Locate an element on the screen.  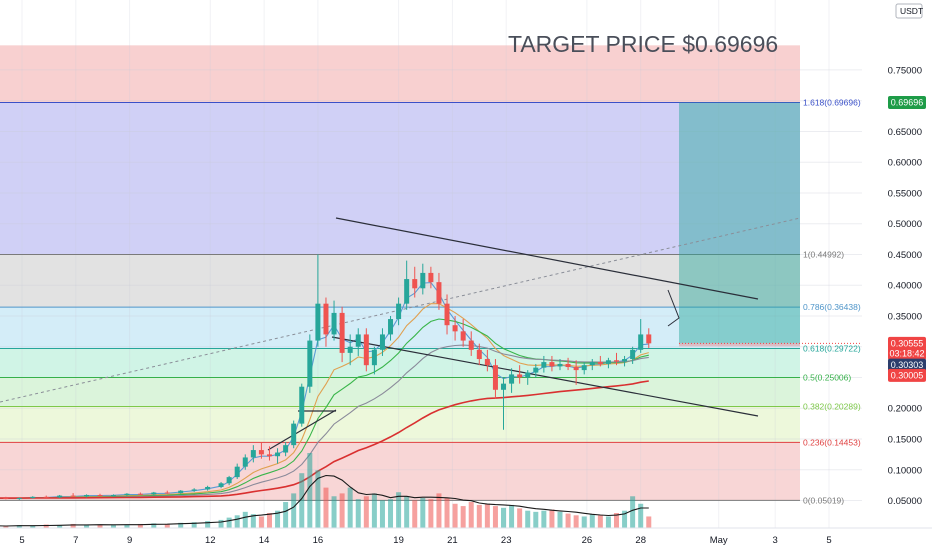
time-axis is located at coordinates (466, 539).